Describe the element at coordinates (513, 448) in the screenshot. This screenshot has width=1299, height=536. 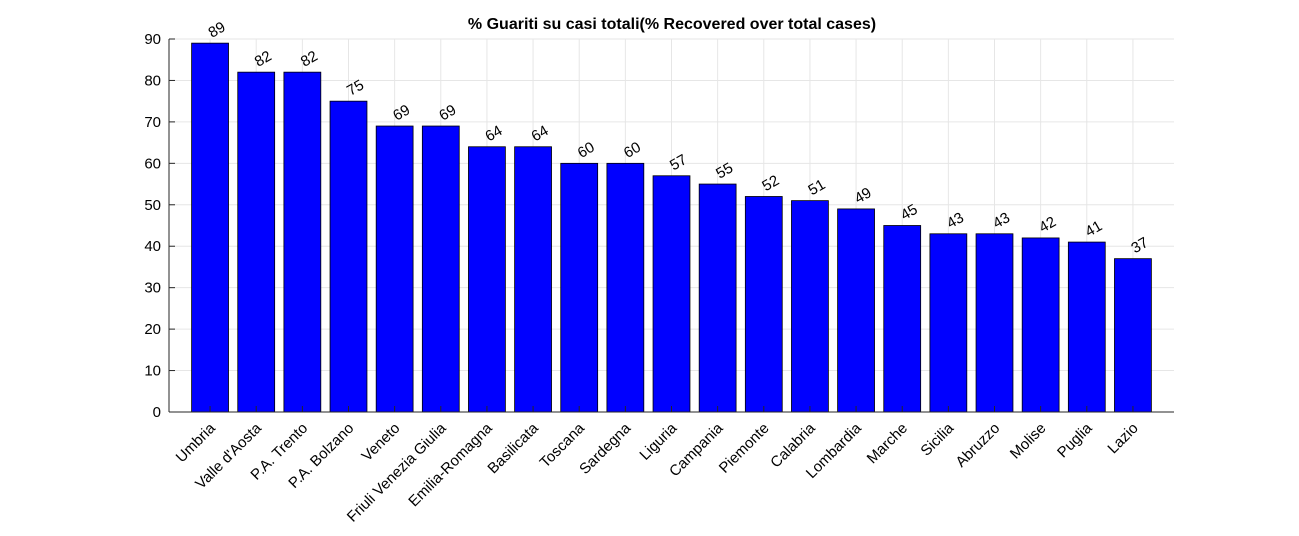
I see `x-tick-label: Basilicata` at that location.